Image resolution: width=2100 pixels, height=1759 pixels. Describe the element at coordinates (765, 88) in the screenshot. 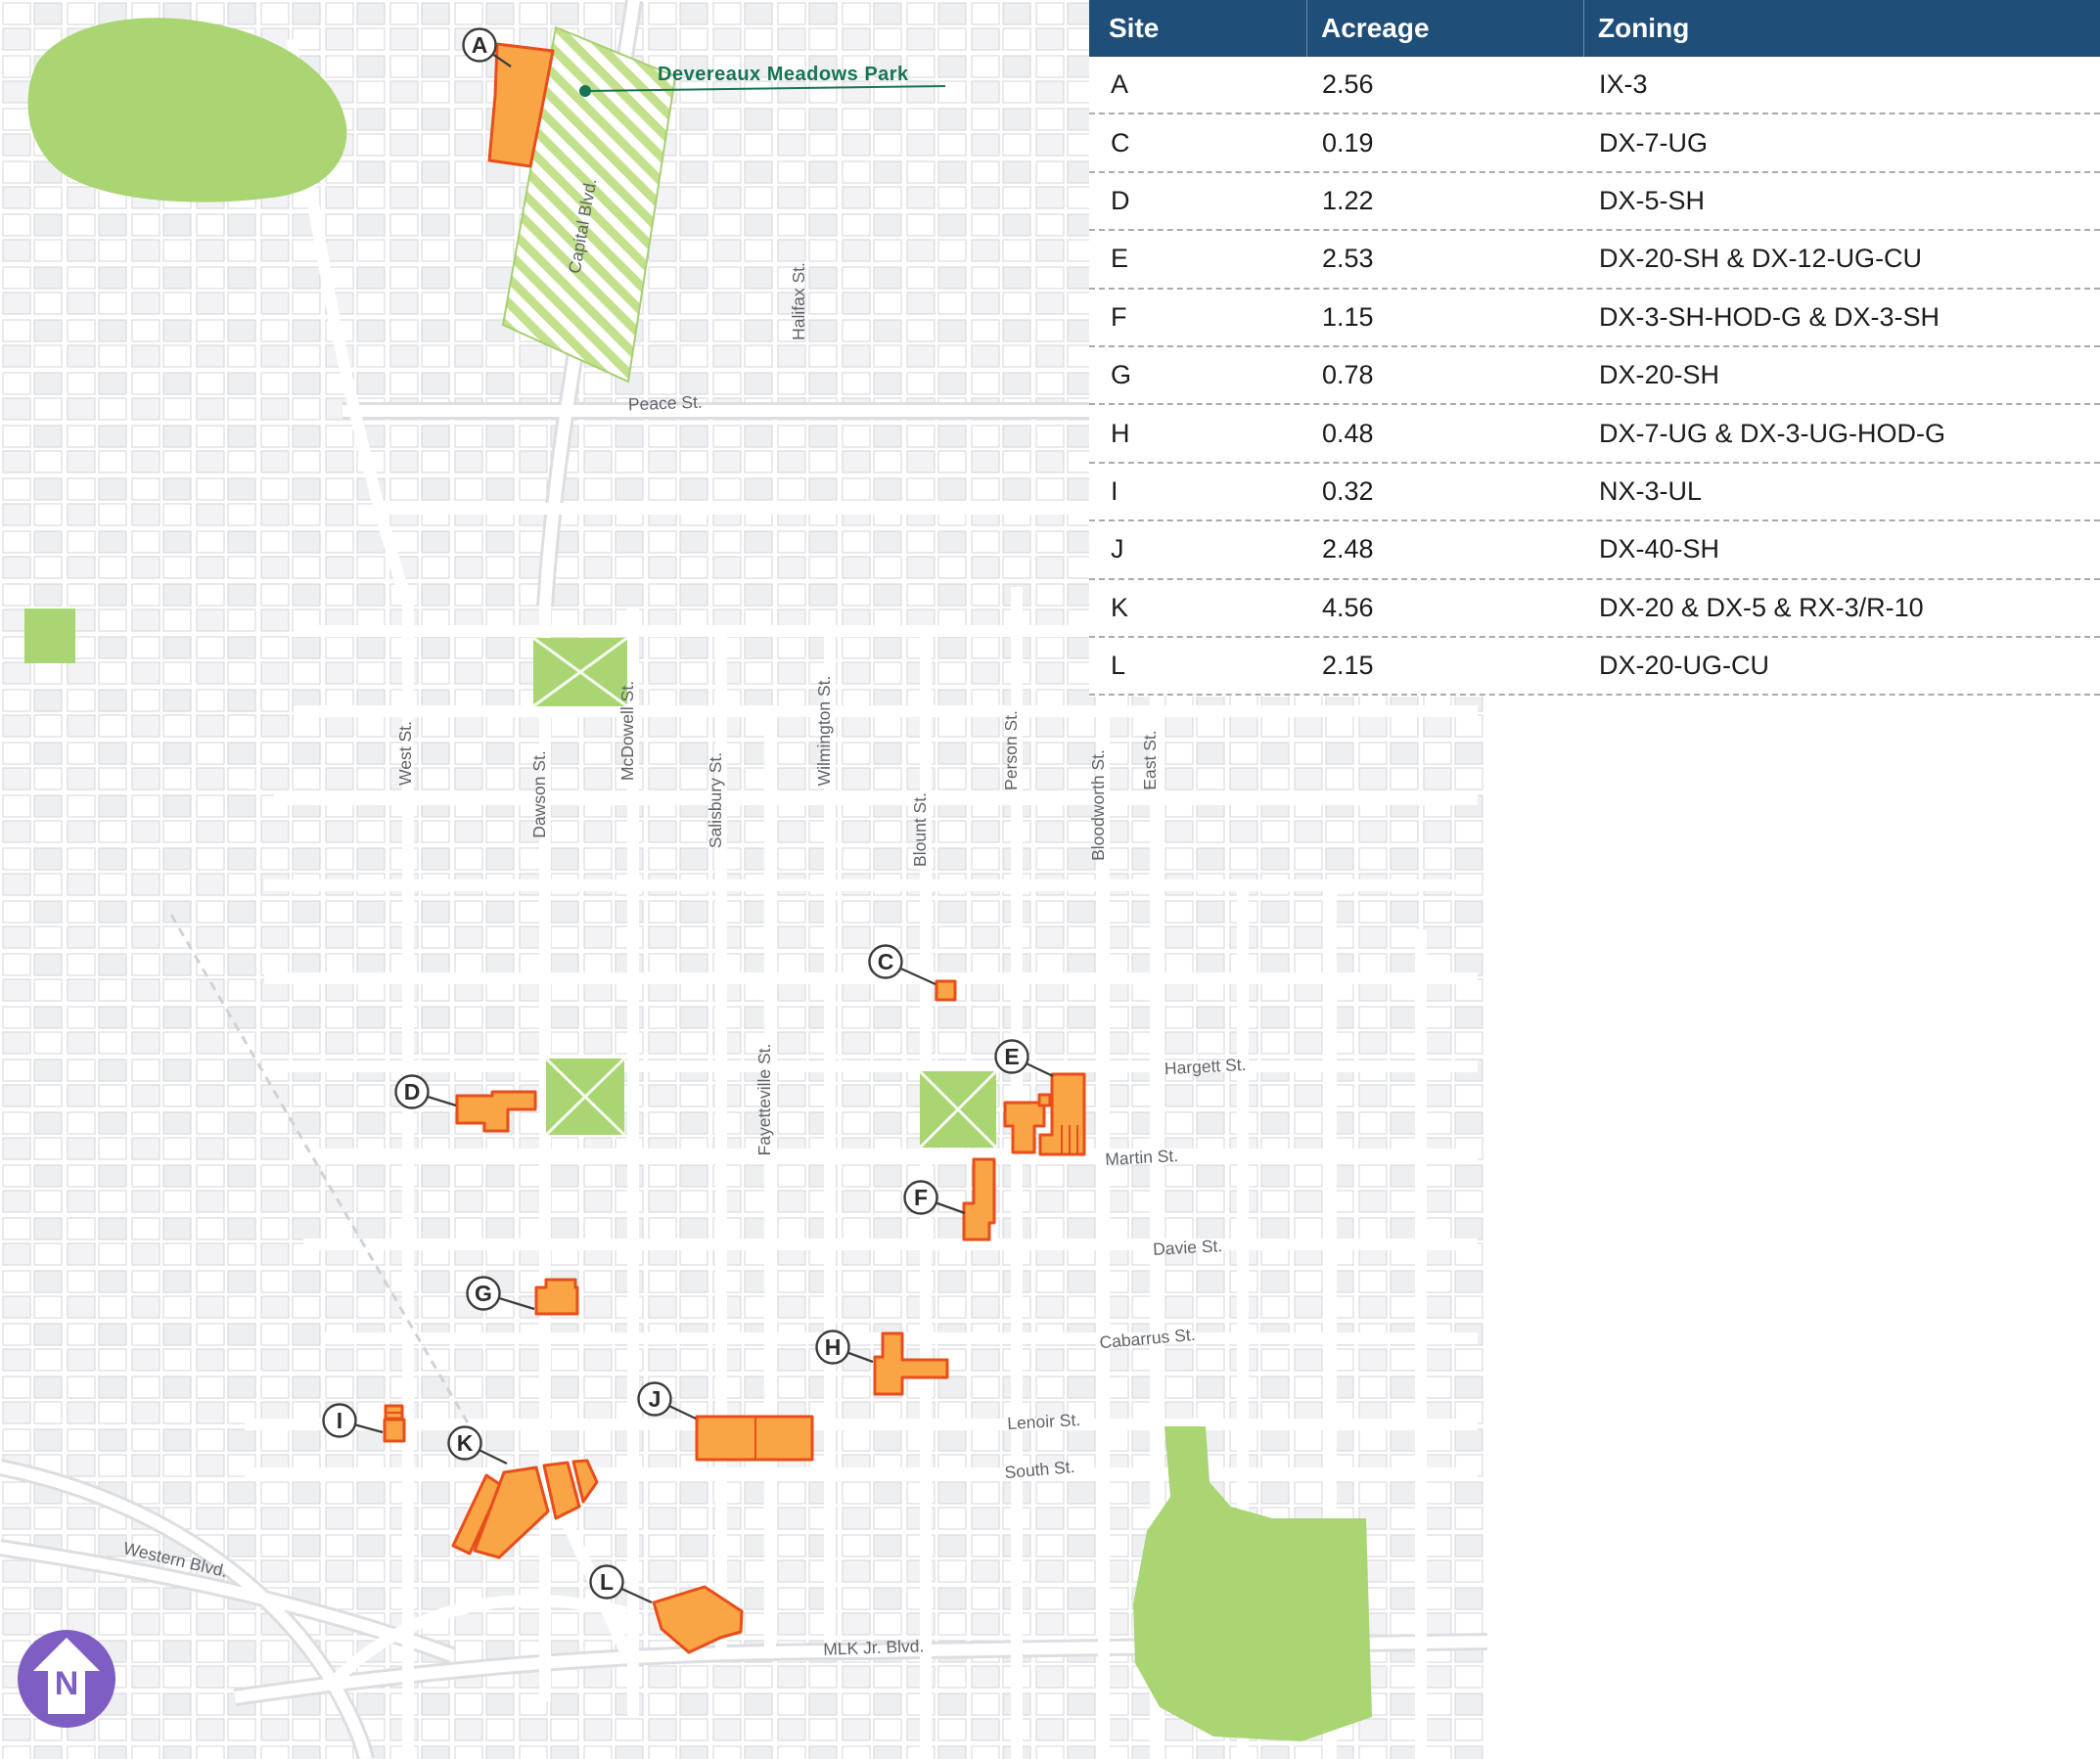

I see `park-callout-leader` at that location.